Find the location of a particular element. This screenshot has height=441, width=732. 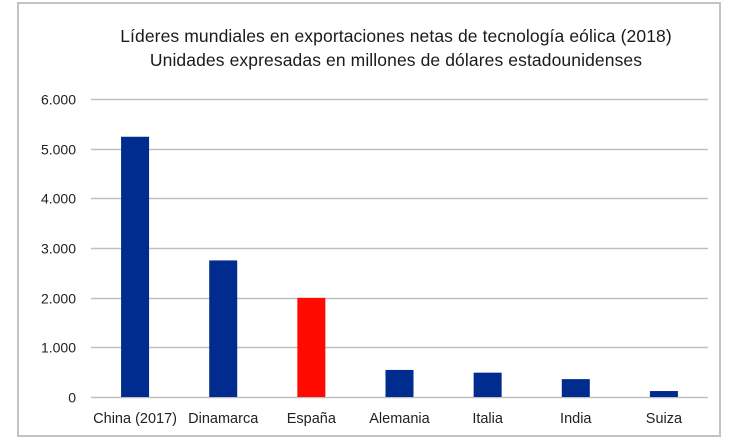

bar-suiza is located at coordinates (663, 394).